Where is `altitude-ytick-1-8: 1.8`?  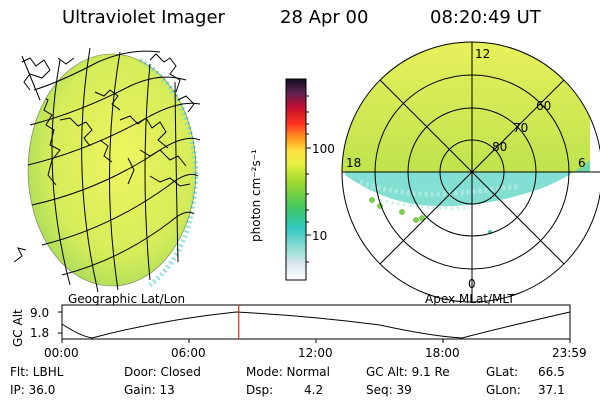 altitude-ytick-1-8: 1.8 is located at coordinates (40, 333).